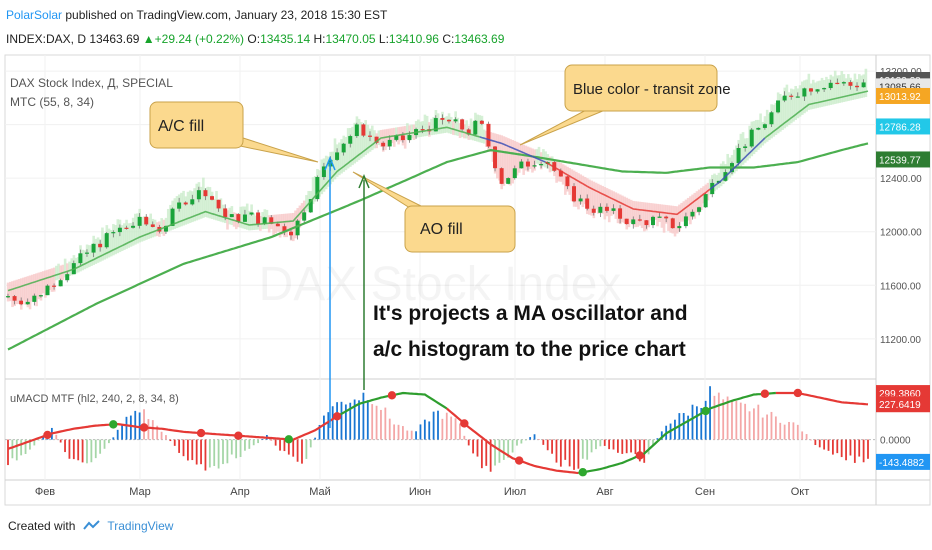 This screenshot has height=550, width=932. I want to click on price-tag: 12539.77, so click(900, 160).